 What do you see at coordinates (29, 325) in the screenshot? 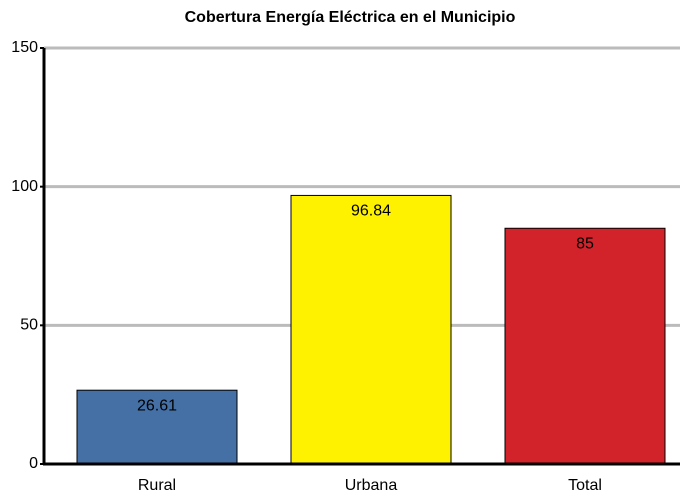
I see `y-tick-label: 50` at bounding box center [29, 325].